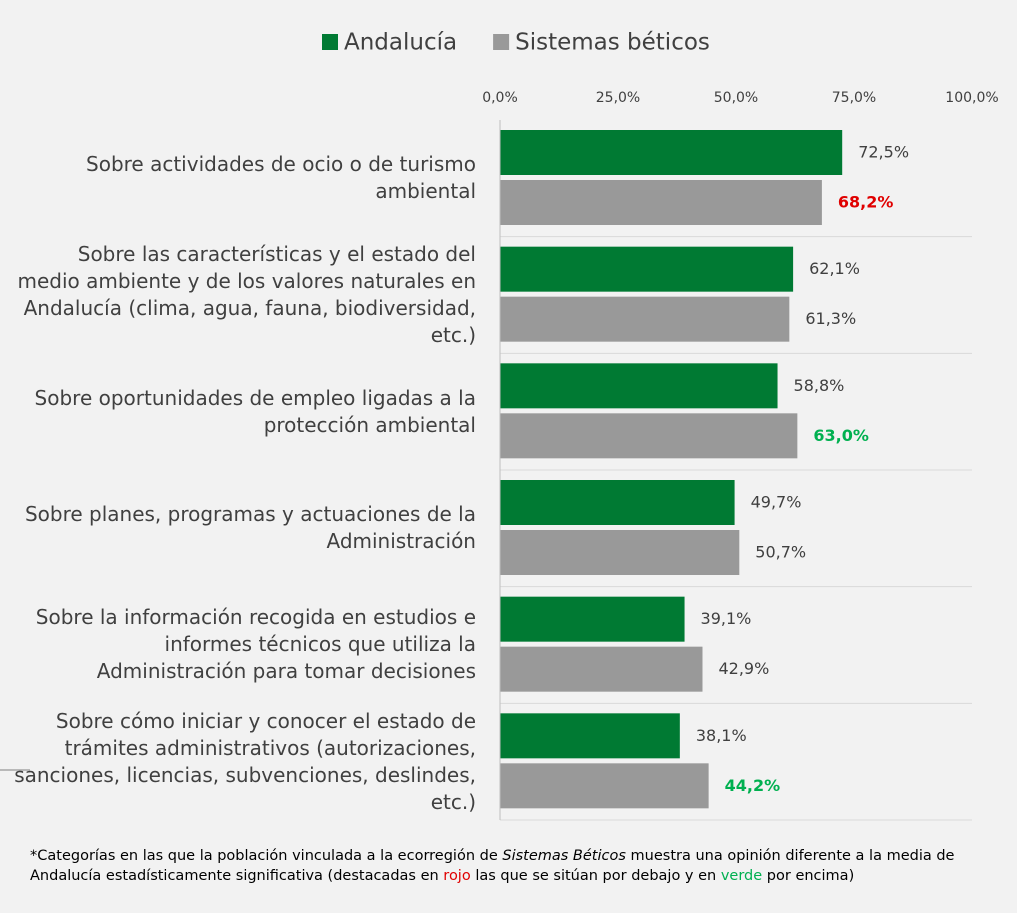 The width and height of the screenshot is (1017, 913). What do you see at coordinates (819, 385) in the screenshot?
I see `value-label: 58,8%` at bounding box center [819, 385].